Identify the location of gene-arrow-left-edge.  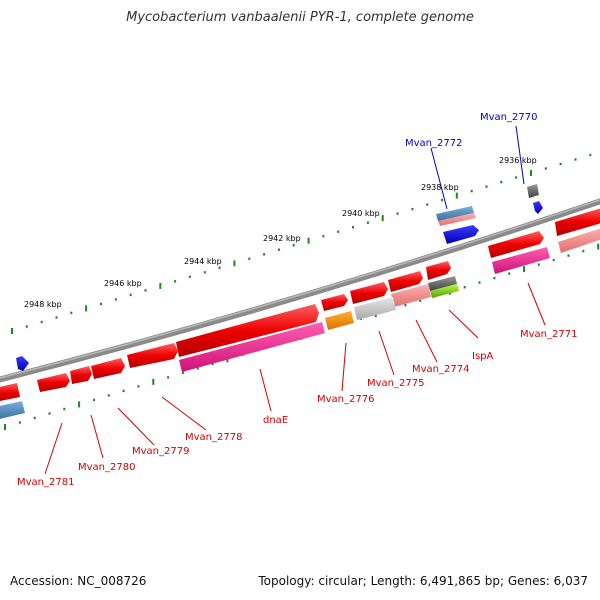
(10, 392).